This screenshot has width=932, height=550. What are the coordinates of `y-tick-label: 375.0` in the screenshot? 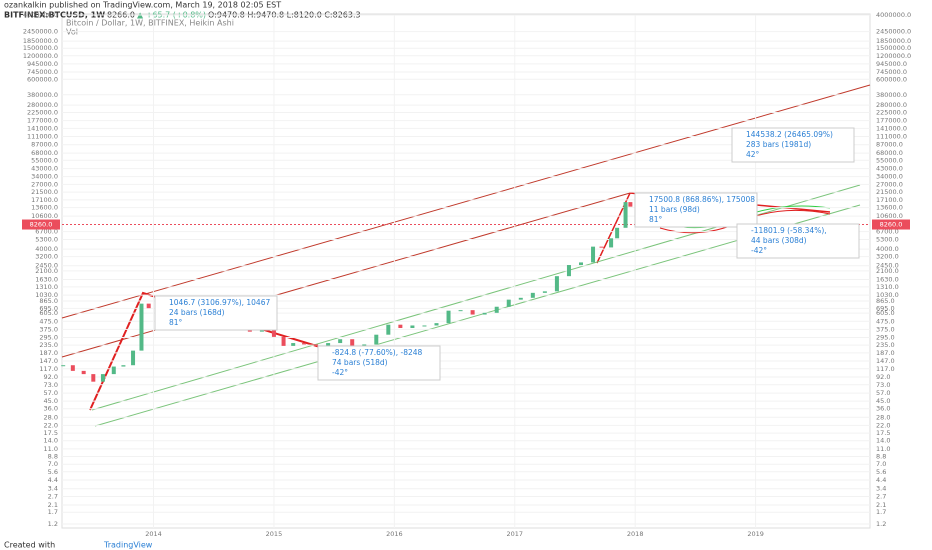 It's located at (48, 329).